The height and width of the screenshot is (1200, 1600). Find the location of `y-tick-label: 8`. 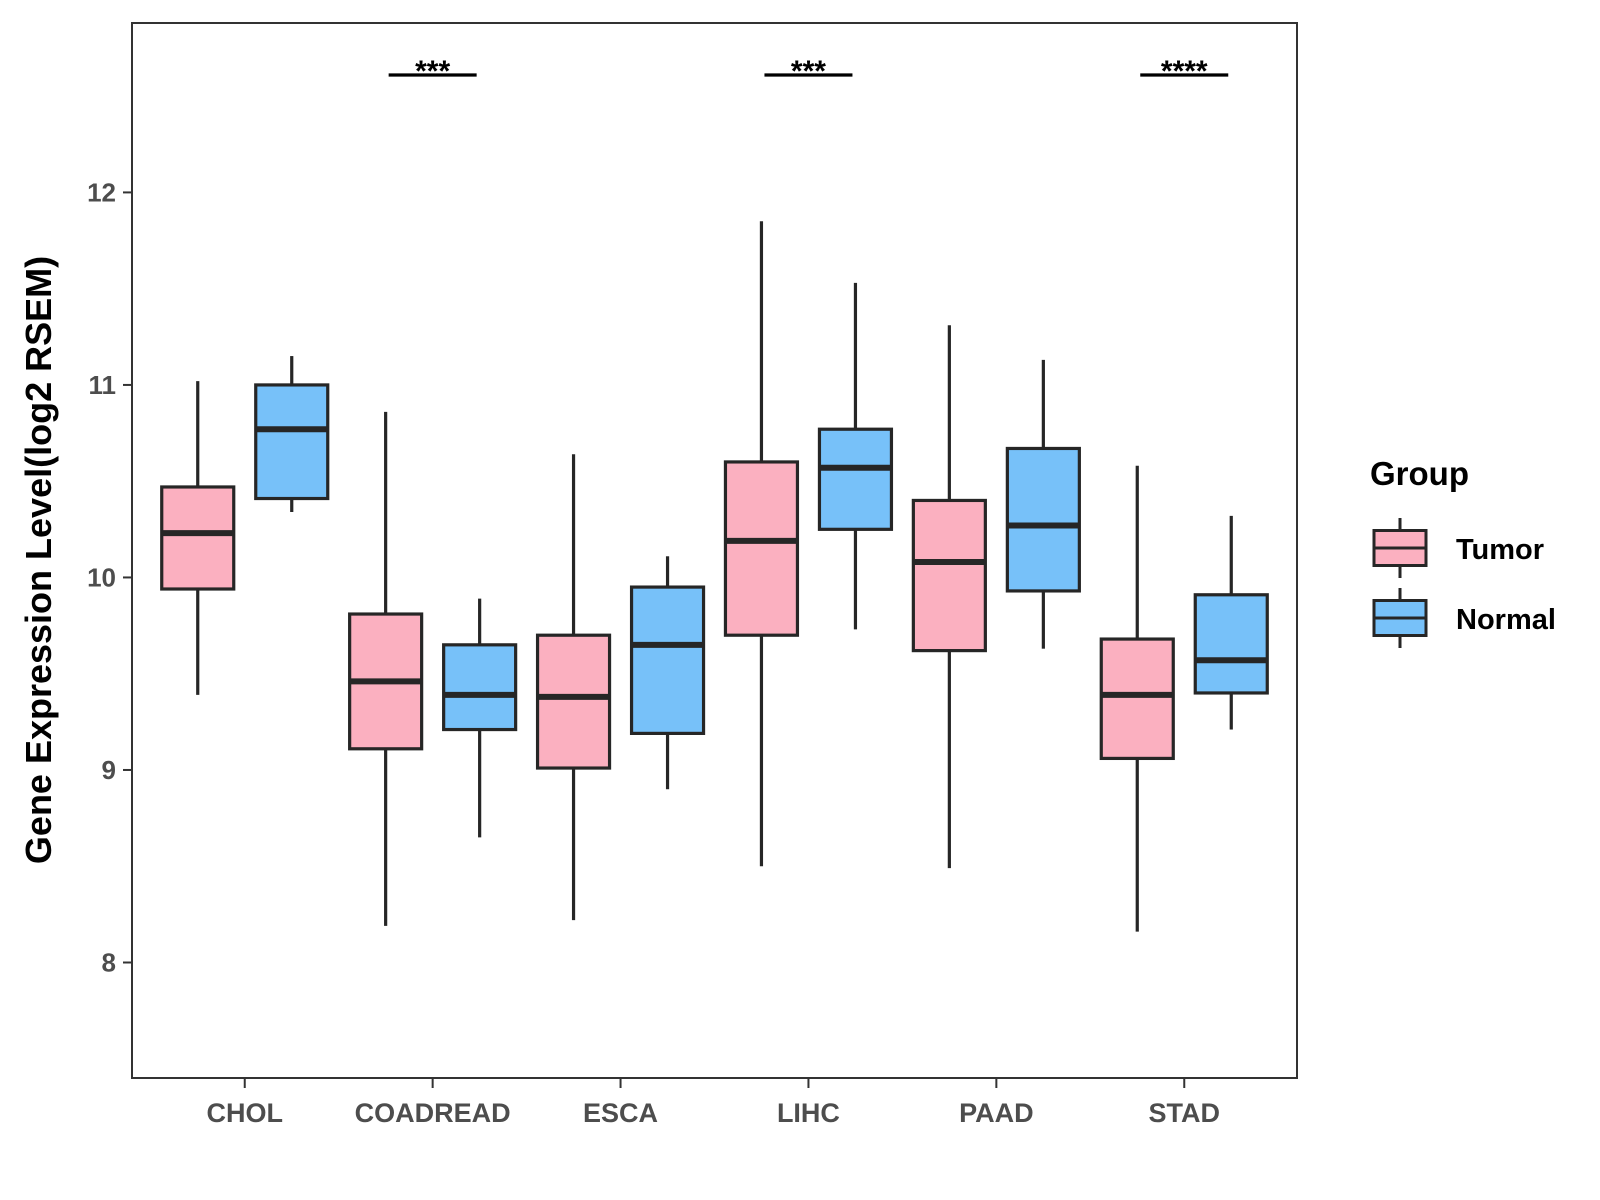

y-tick-label: 8 is located at coordinates (109, 962).